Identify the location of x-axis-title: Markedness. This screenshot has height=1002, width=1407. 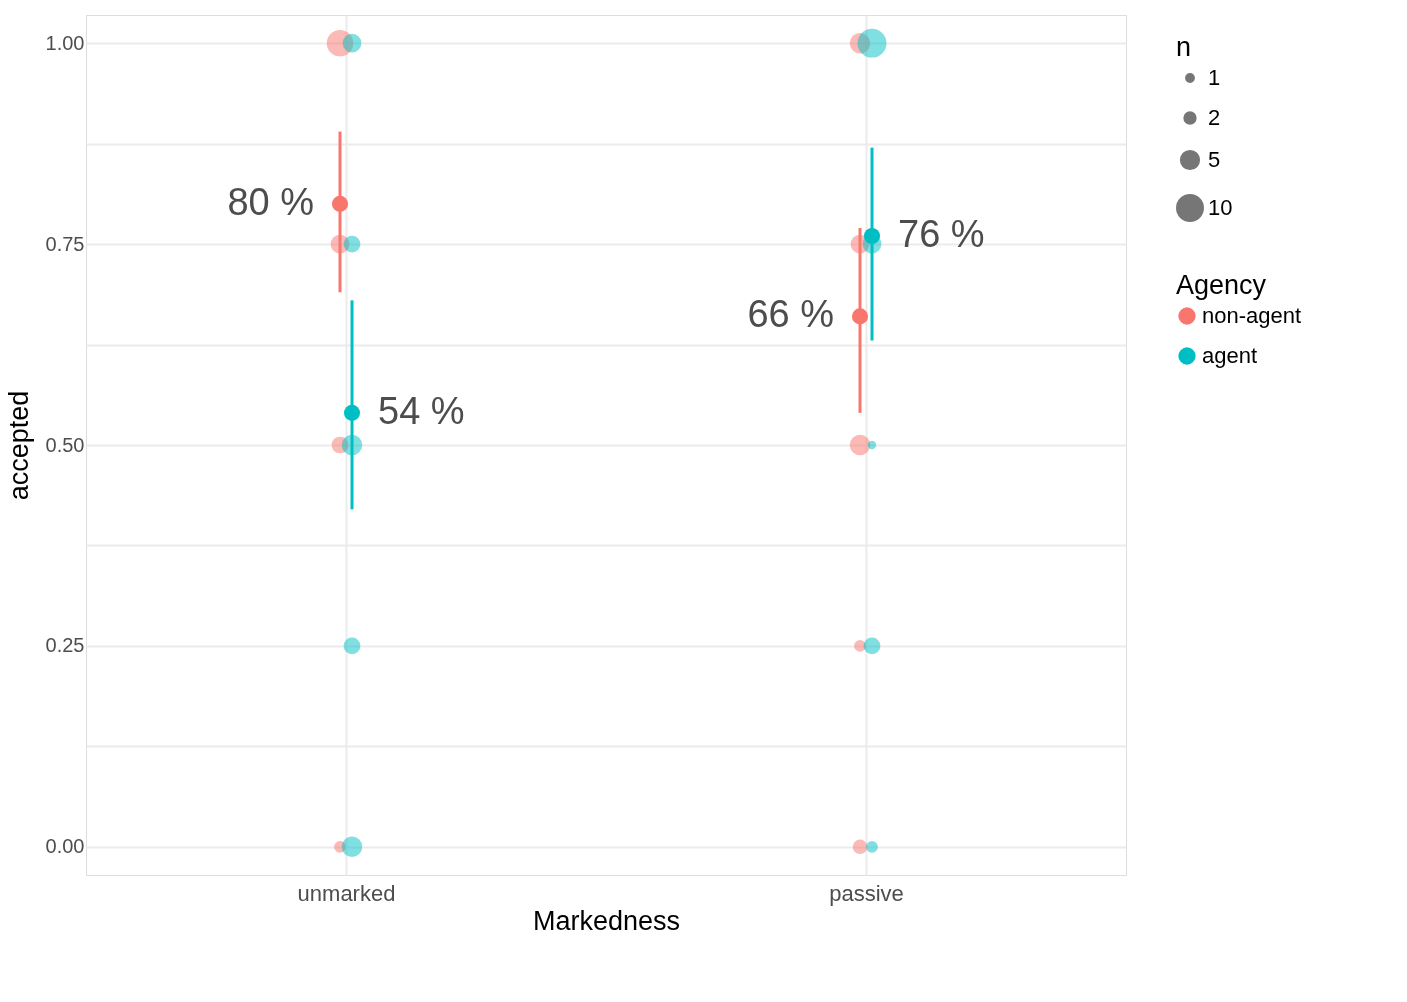
(606, 920).